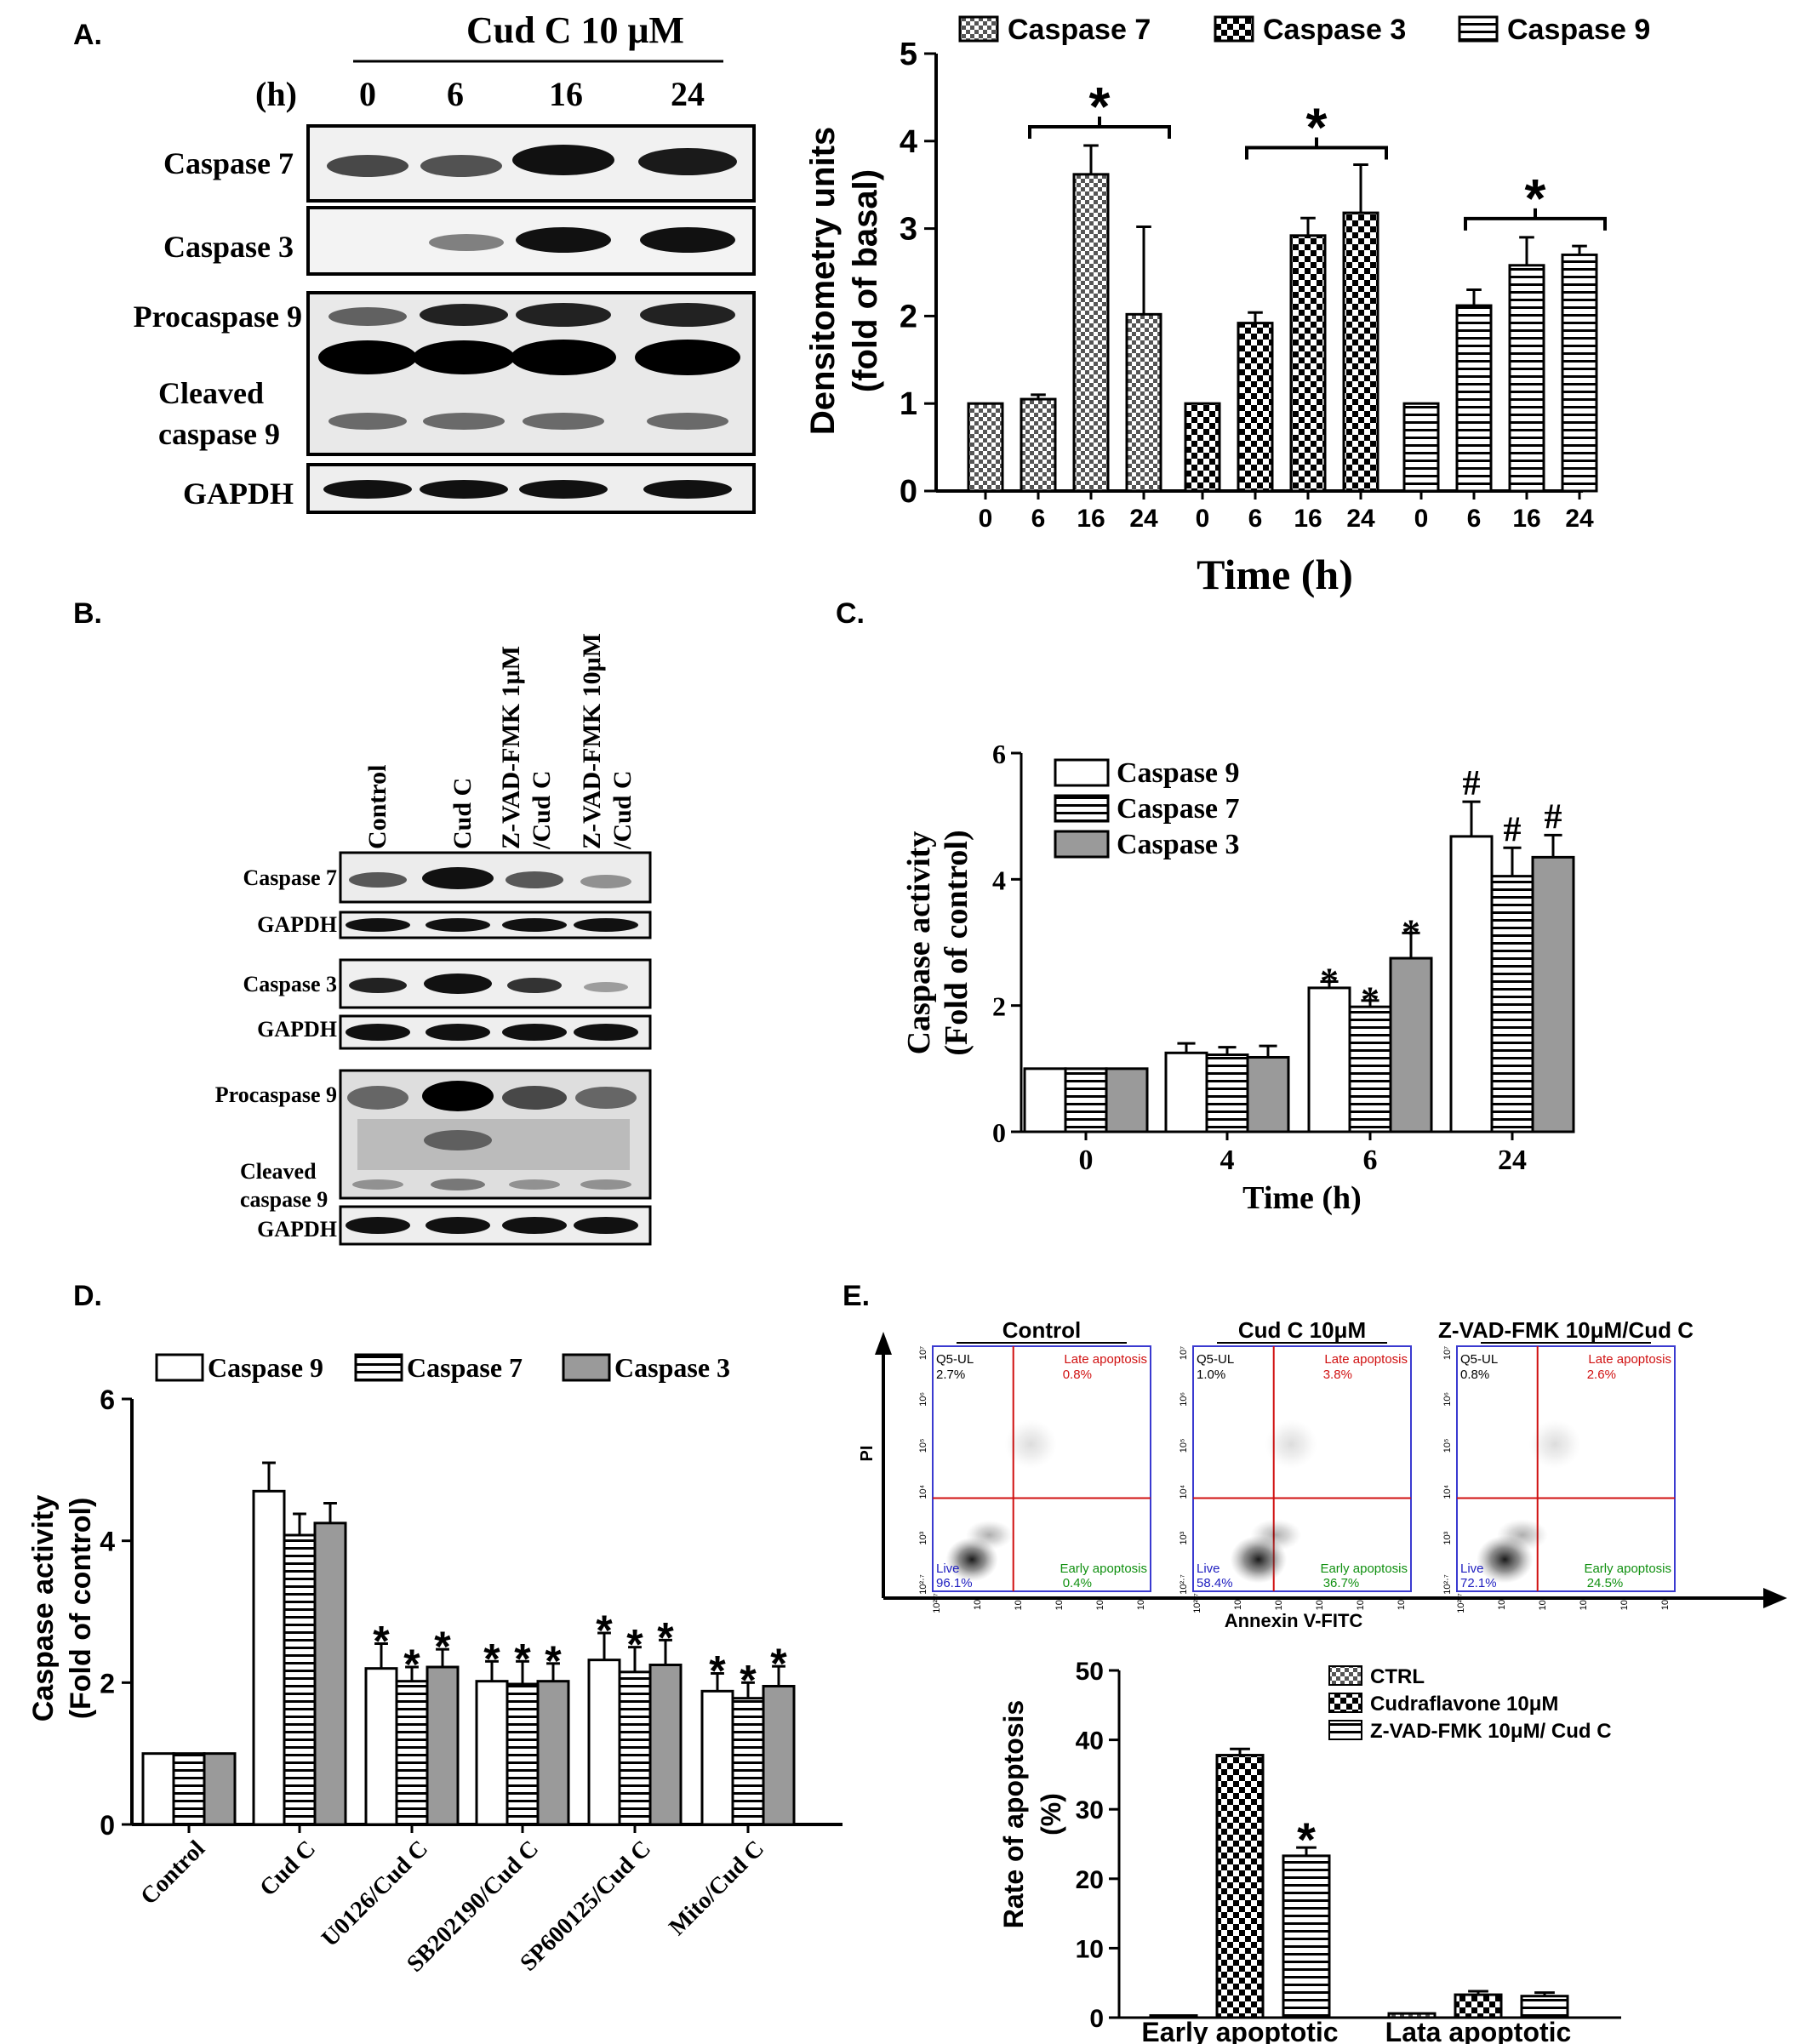  Describe the element at coordinates (999, 880) in the screenshot. I see `y-tick-label: 4` at that location.